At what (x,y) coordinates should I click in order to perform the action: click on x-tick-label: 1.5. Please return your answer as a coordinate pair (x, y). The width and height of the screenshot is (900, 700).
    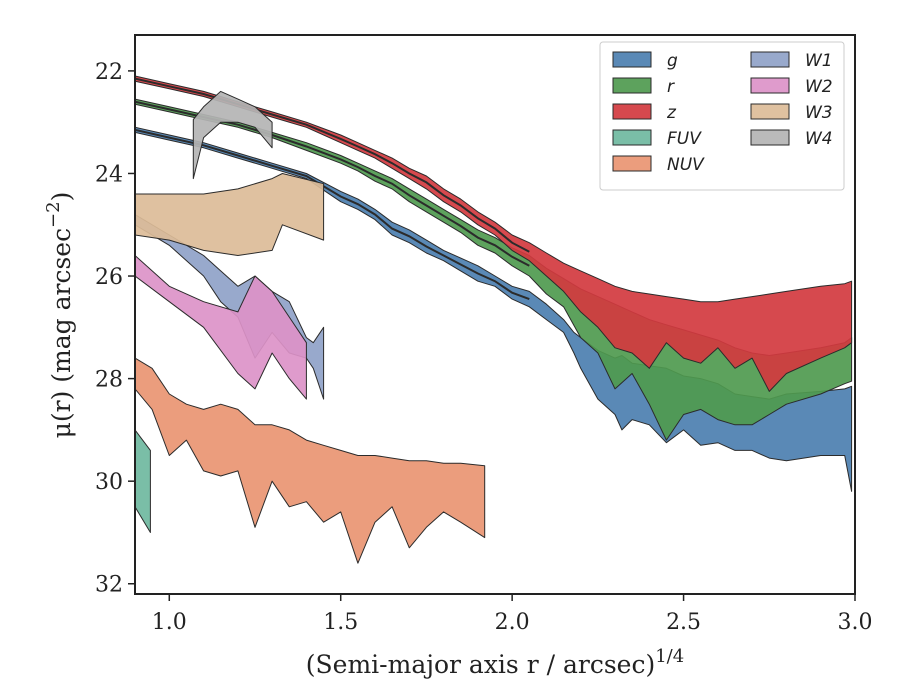
    Looking at the image, I should click on (340, 622).